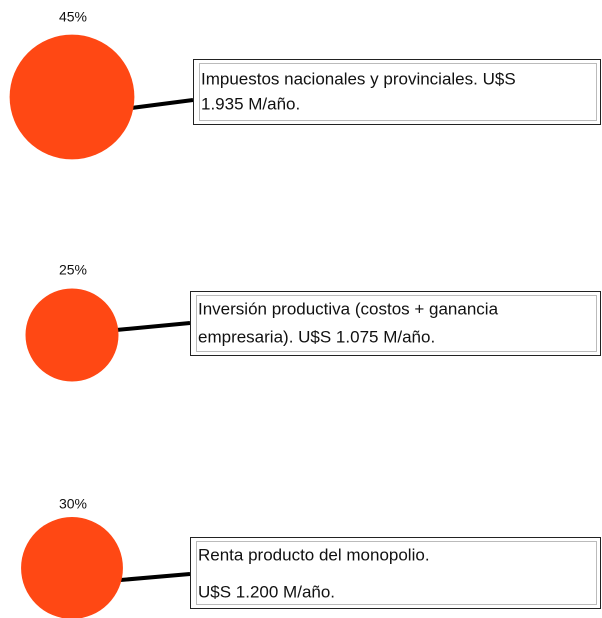 Image resolution: width=602 pixels, height=618 pixels. Describe the element at coordinates (250, 103) in the screenshot. I see `box-text: 1.935 M/año.` at that location.